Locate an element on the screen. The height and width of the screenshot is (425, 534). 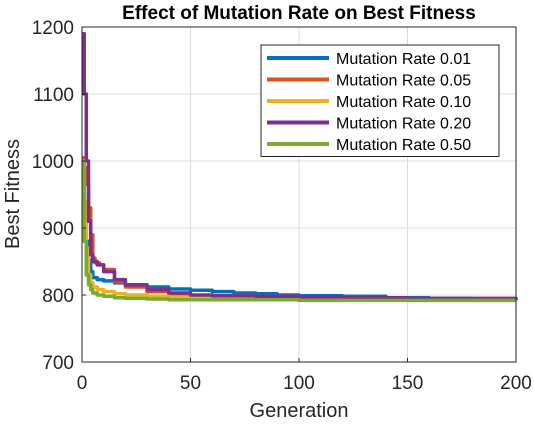
legend-label-1: Mutation Rate 0.01 is located at coordinates (403, 59).